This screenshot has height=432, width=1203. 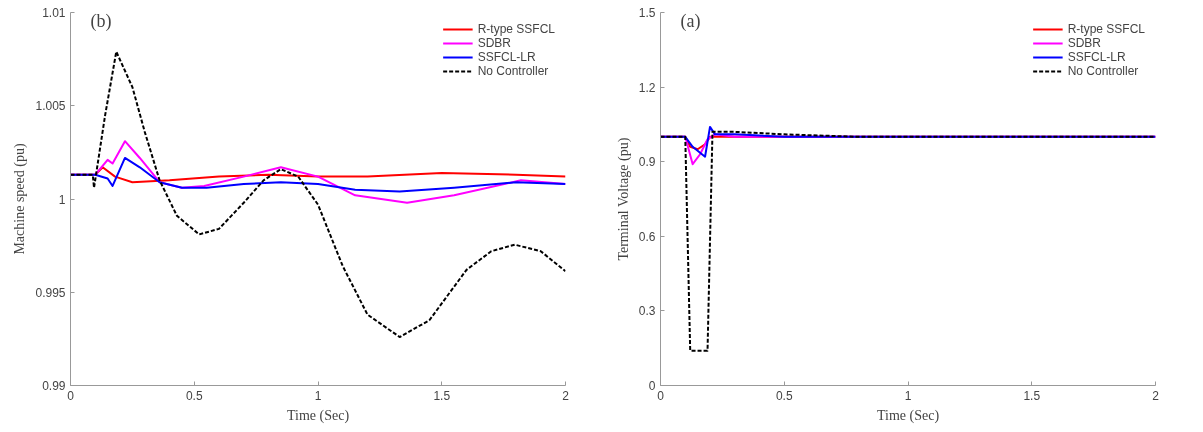 I want to click on y-tick-label: 0, so click(x=652, y=386).